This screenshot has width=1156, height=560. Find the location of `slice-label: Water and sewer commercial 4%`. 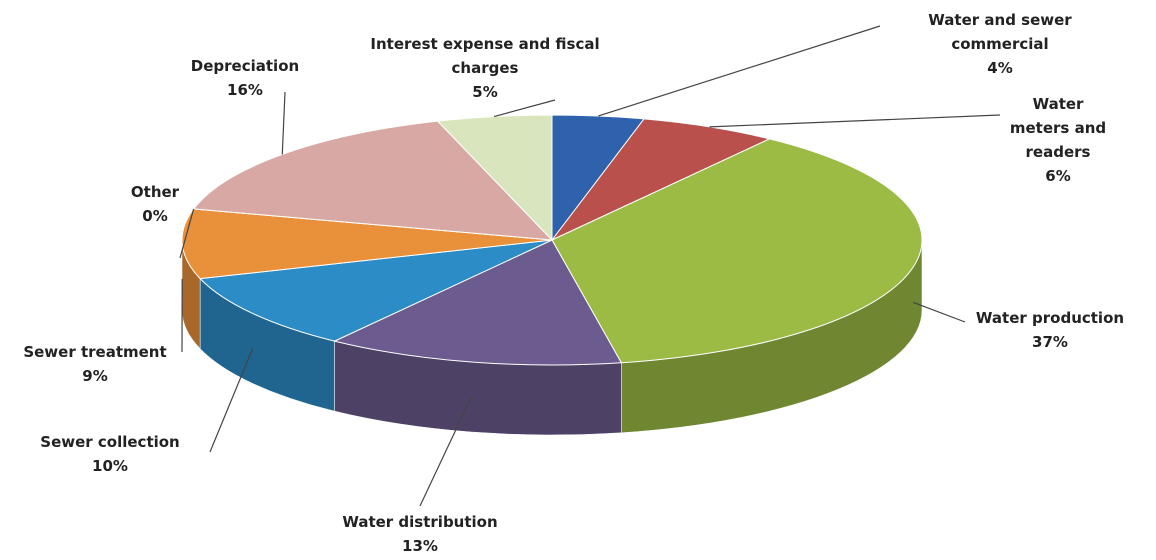

slice-label: Water and sewer commercial 4% is located at coordinates (1000, 44).